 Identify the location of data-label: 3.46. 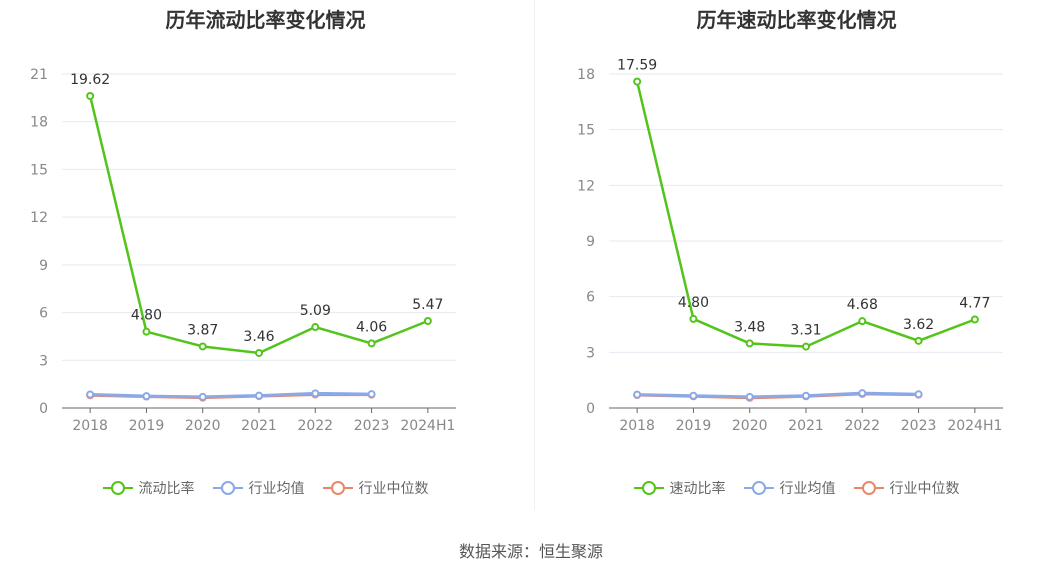
(258, 337).